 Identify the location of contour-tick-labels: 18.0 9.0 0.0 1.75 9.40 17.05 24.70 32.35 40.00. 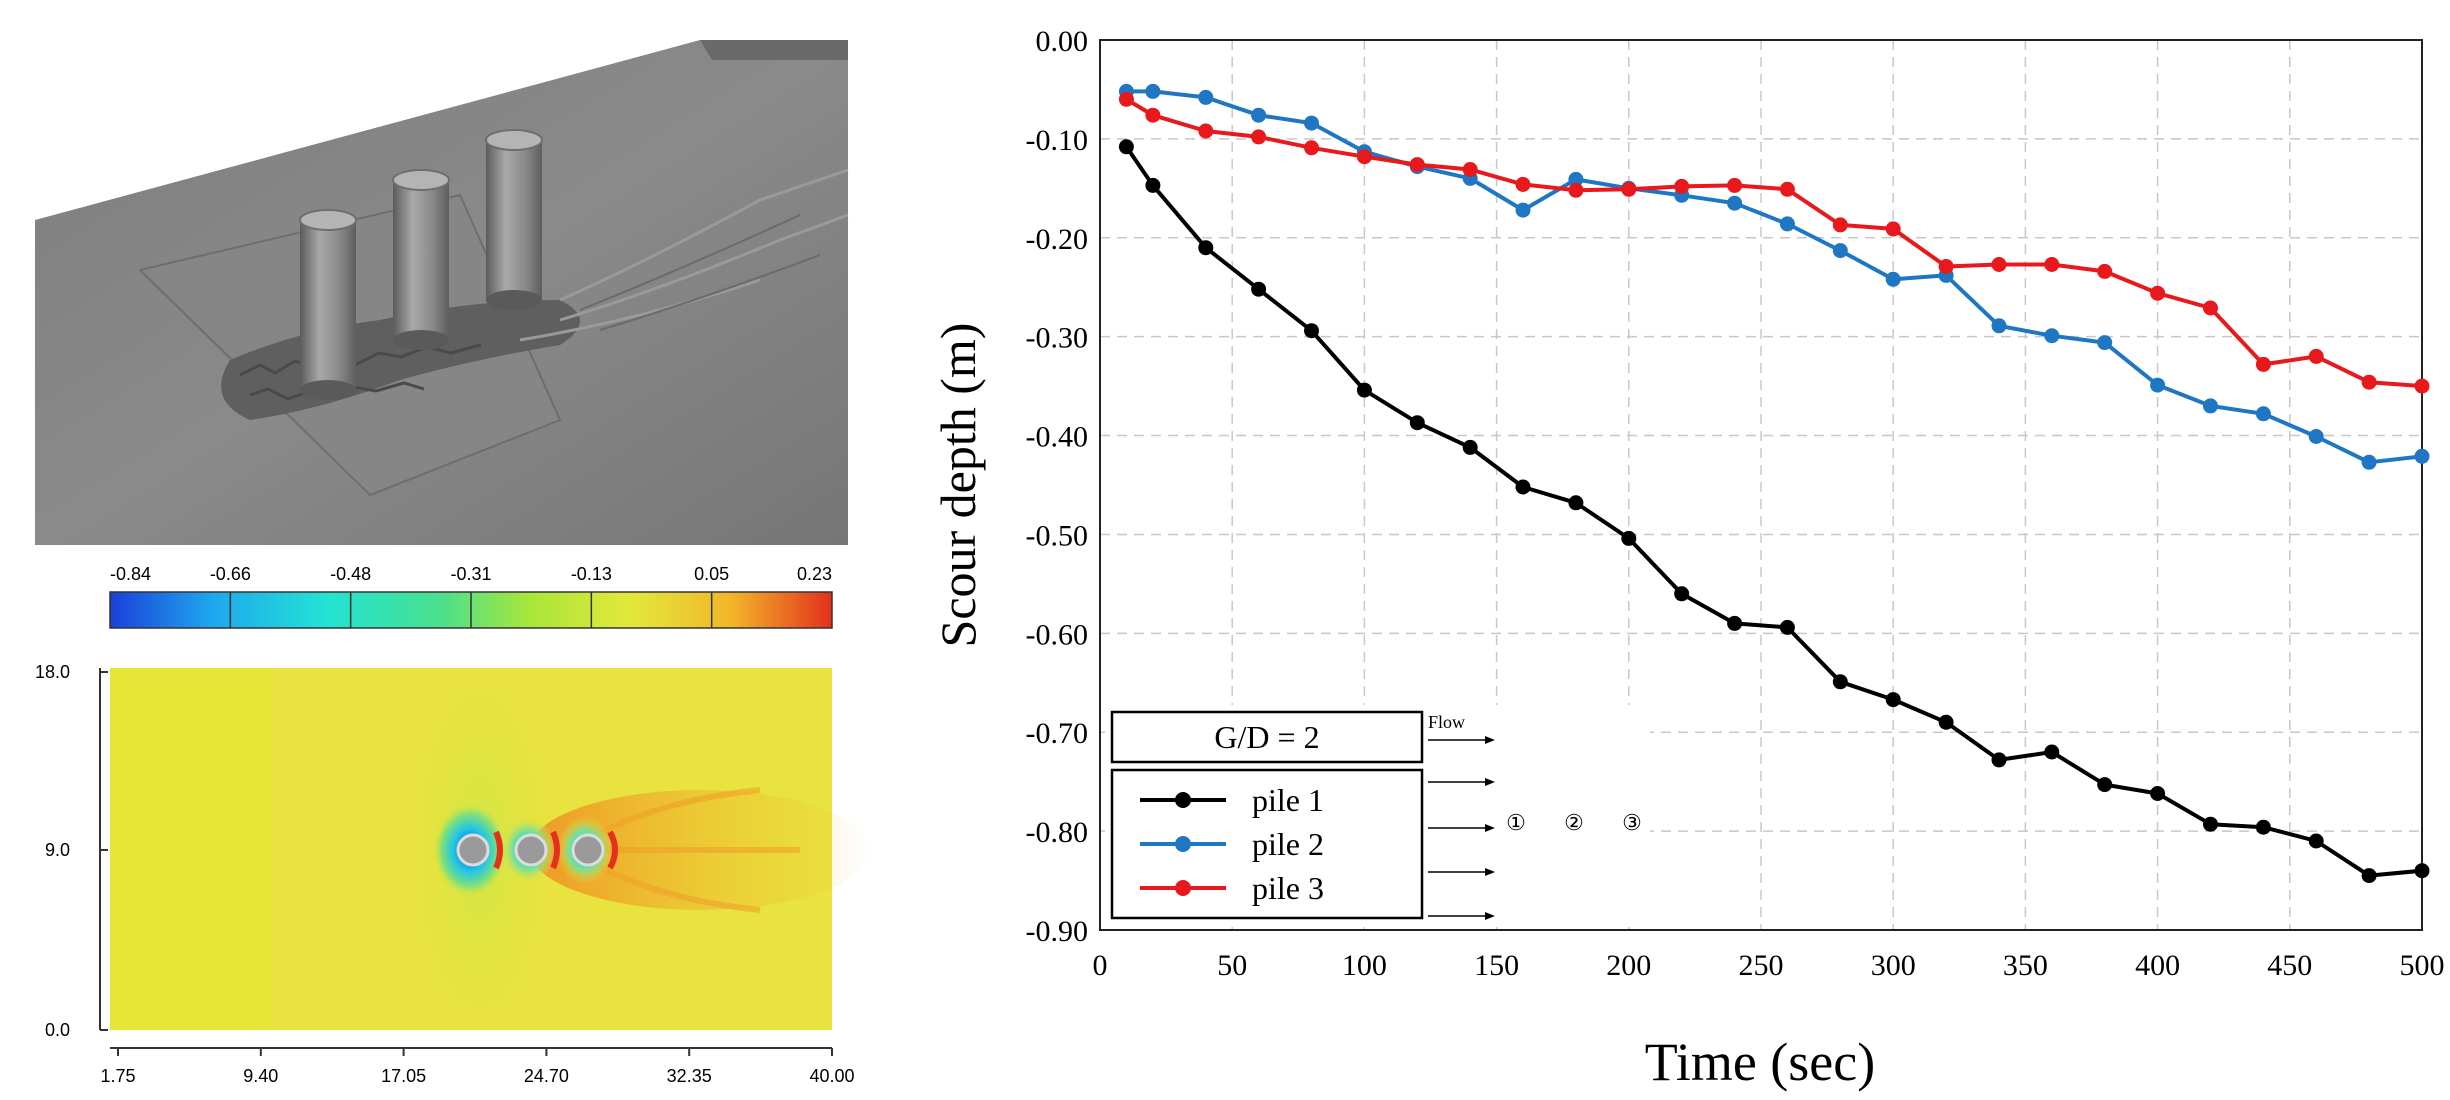
(445, 874).